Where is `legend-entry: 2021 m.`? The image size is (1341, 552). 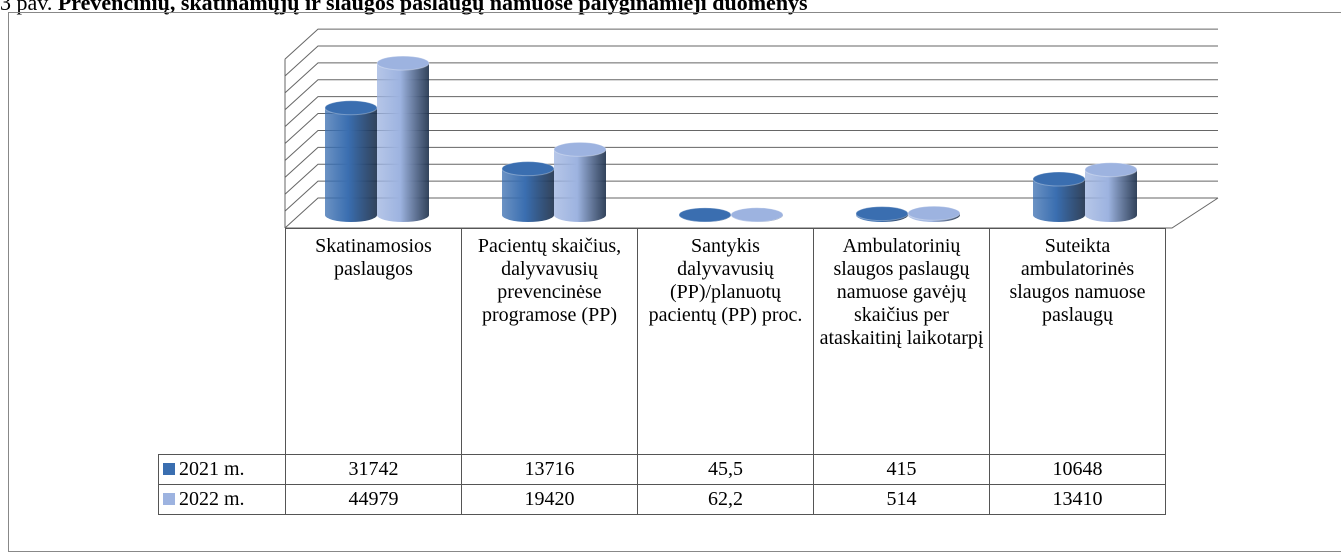
legend-entry: 2021 m. is located at coordinates (222, 469).